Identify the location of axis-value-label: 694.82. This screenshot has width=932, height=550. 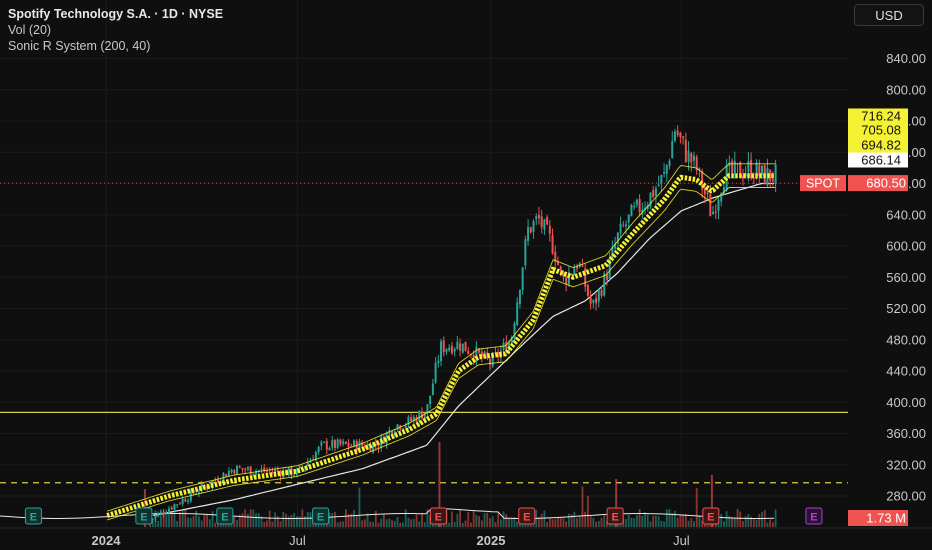
(881, 145).